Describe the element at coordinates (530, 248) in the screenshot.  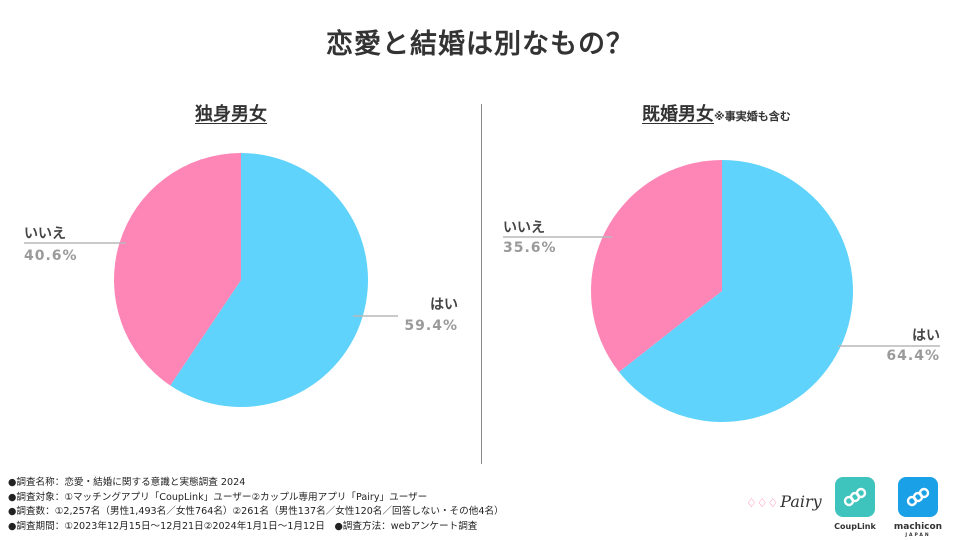
I see `slice-value-1-1: 35.6%` at that location.